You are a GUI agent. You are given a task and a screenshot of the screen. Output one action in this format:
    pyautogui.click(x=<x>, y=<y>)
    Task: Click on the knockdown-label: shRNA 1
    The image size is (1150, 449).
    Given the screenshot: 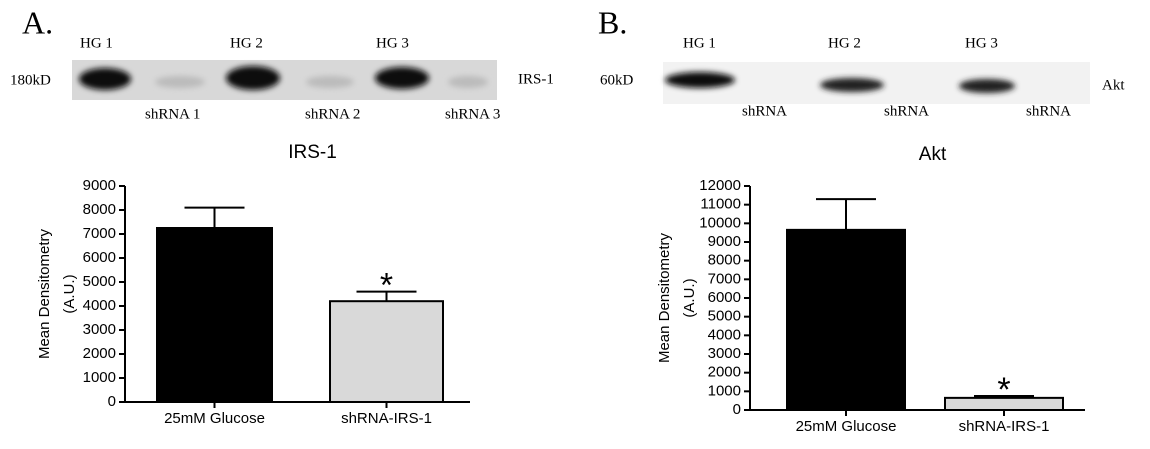 What is the action you would take?
    pyautogui.click(x=172, y=114)
    